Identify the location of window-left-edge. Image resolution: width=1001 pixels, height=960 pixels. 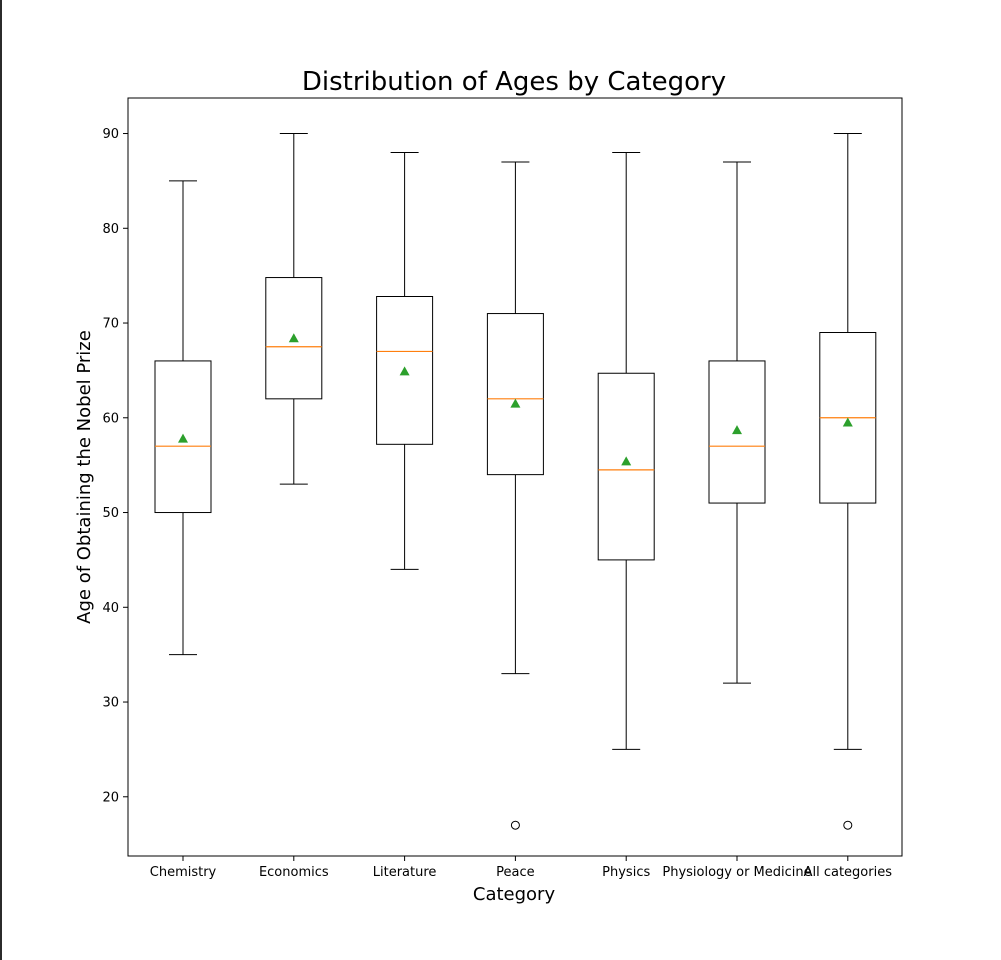
(1, 480).